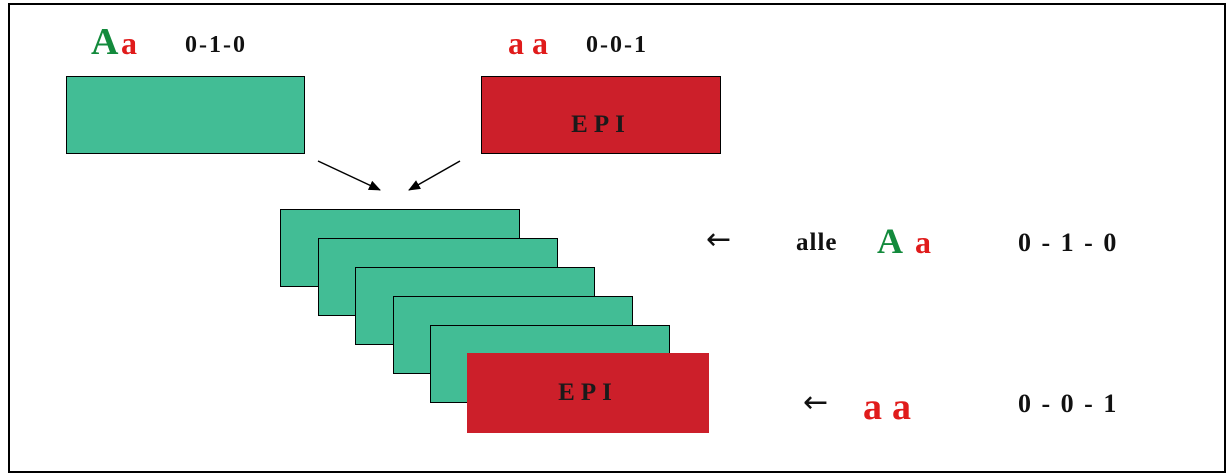 The image size is (1232, 473). What do you see at coordinates (890, 241) in the screenshot?
I see `legend-row-1-allele-A: A` at bounding box center [890, 241].